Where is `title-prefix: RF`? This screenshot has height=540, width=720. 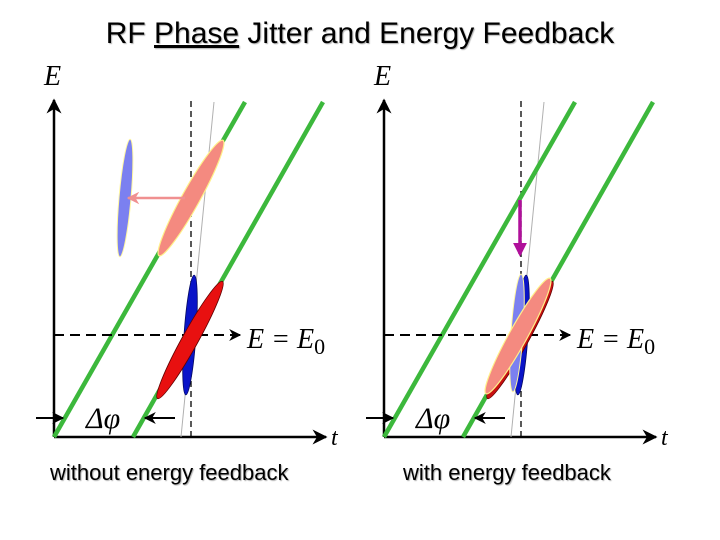
title-prefix: RF is located at coordinates (130, 33).